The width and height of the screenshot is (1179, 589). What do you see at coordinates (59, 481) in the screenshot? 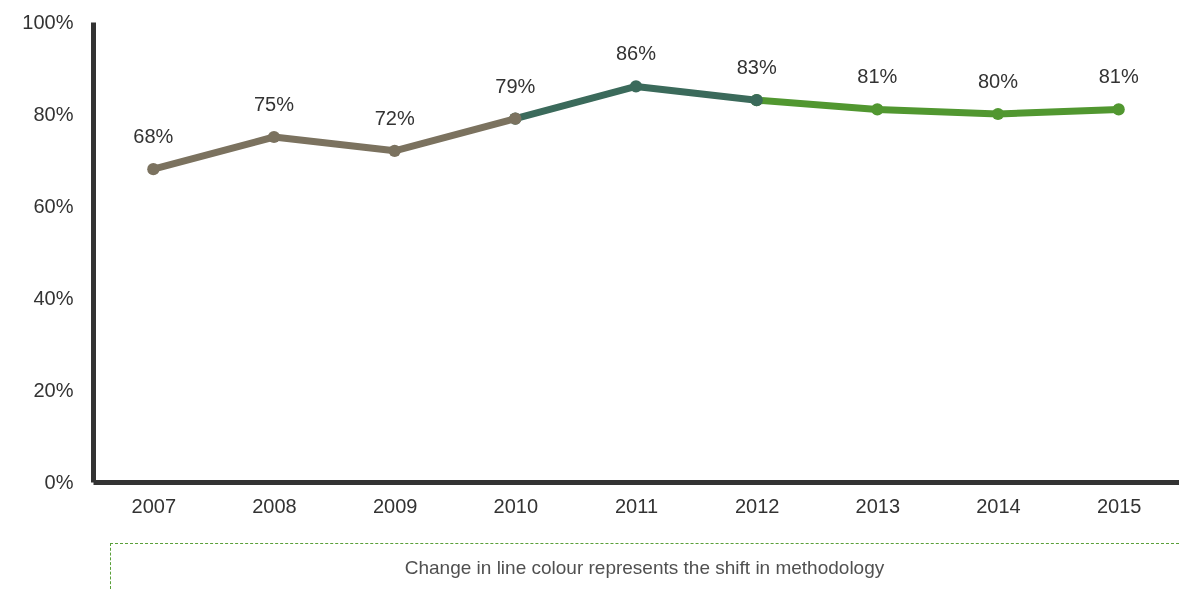
I see `y-tick-label: 0%` at bounding box center [59, 481].